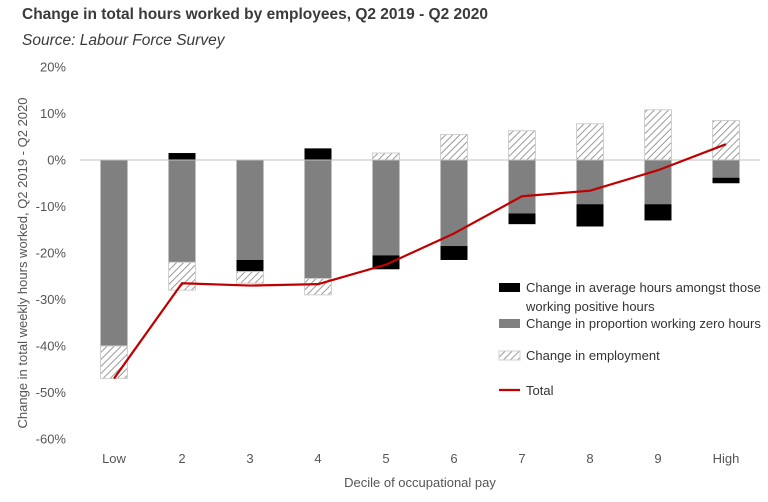 The image size is (768, 502). What do you see at coordinates (56, 160) in the screenshot?
I see `y-tick-label: 0%` at bounding box center [56, 160].